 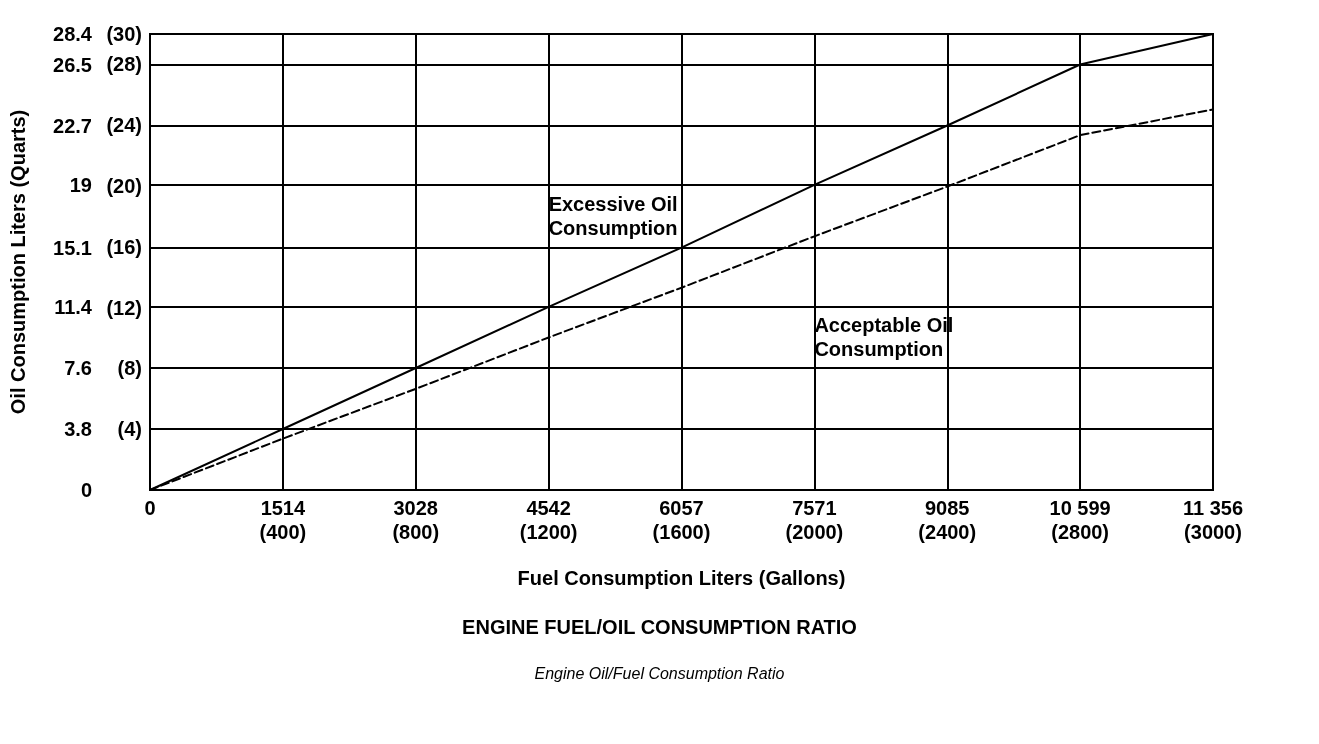 I want to click on x-tick-label: 9085 (2400), so click(x=947, y=520).